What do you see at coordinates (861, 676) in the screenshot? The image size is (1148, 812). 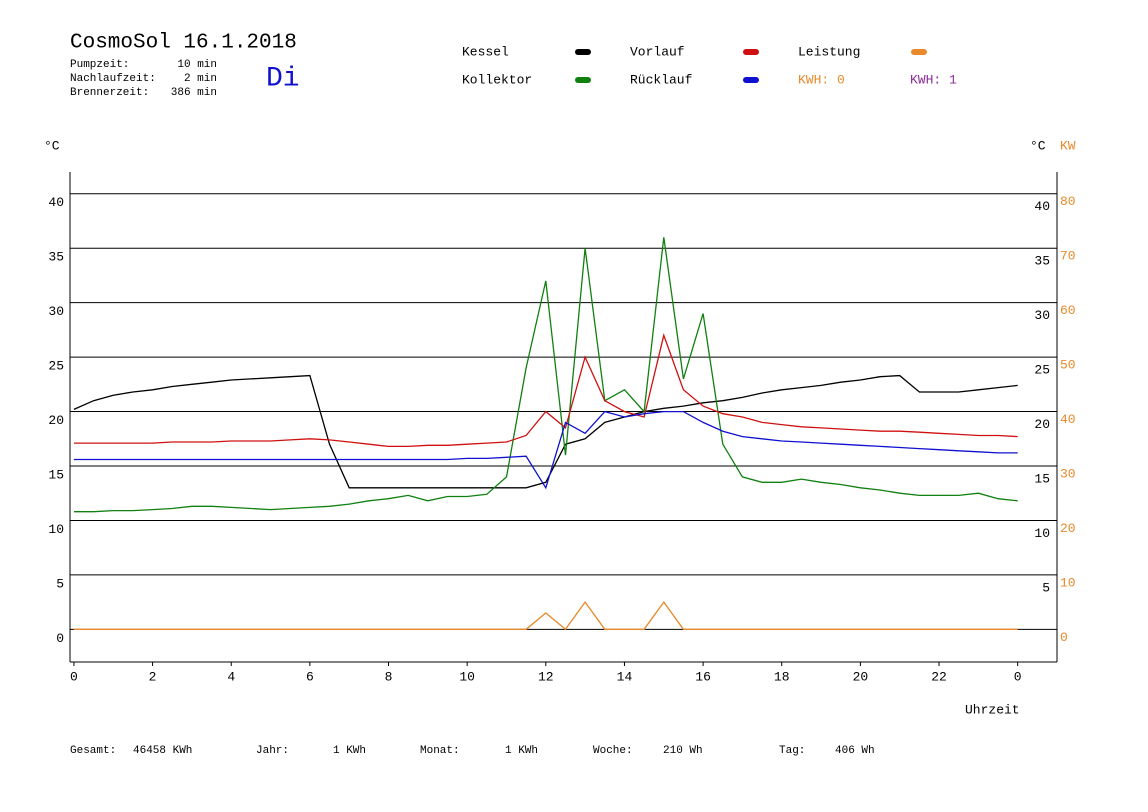 I see `x-tick-label: 20` at bounding box center [861, 676].